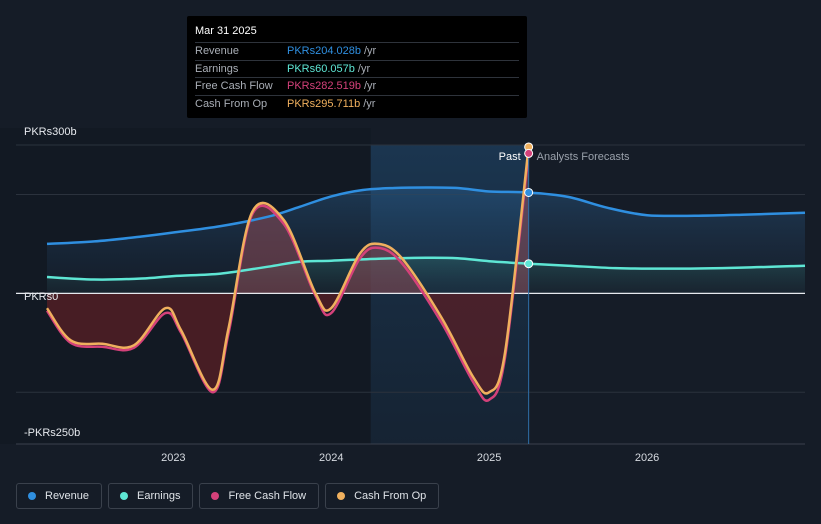 This screenshot has height=524, width=821. What do you see at coordinates (159, 496) in the screenshot?
I see `legend-label: Earnings` at bounding box center [159, 496].